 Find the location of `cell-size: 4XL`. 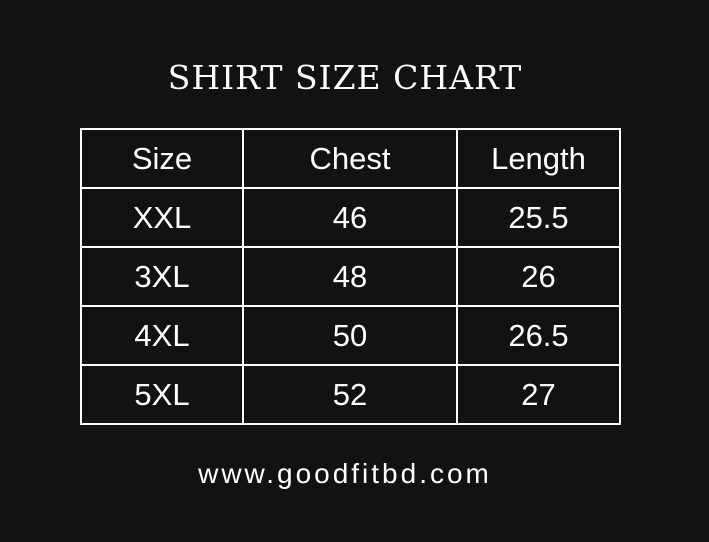

cell-size: 4XL is located at coordinates (162, 335).